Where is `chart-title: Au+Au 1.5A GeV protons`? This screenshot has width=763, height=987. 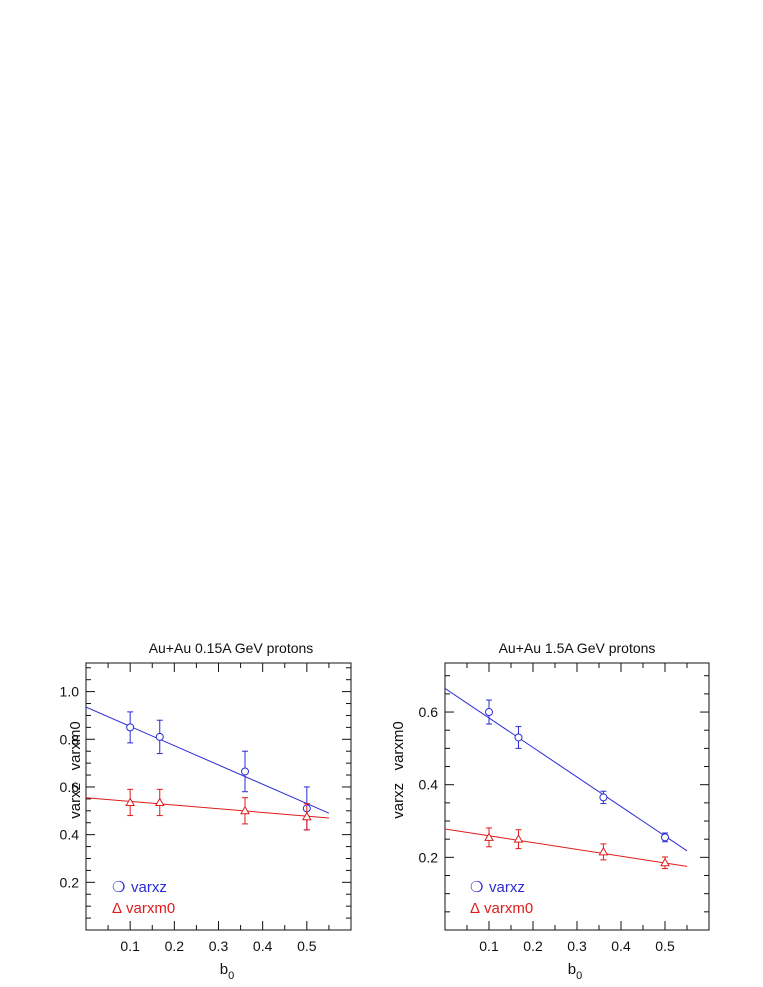
chart-title: Au+Au 1.5A GeV protons is located at coordinates (577, 648).